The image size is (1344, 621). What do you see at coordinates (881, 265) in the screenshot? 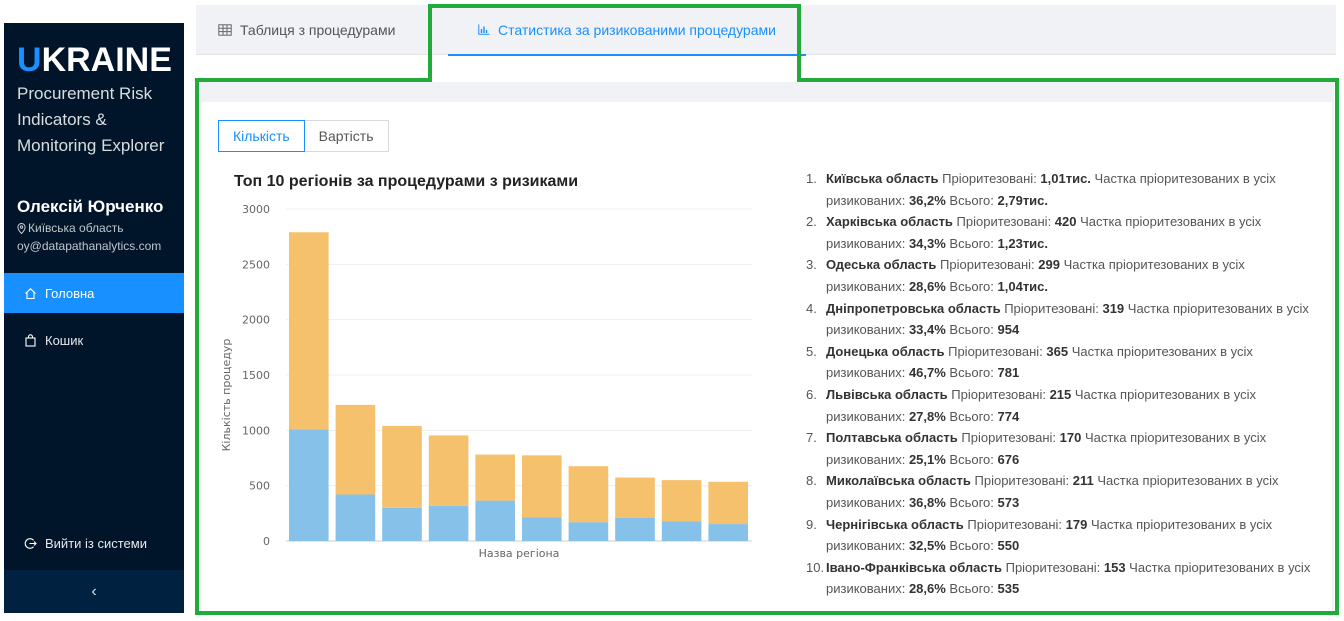
I see `region-name: Одеська область` at bounding box center [881, 265].